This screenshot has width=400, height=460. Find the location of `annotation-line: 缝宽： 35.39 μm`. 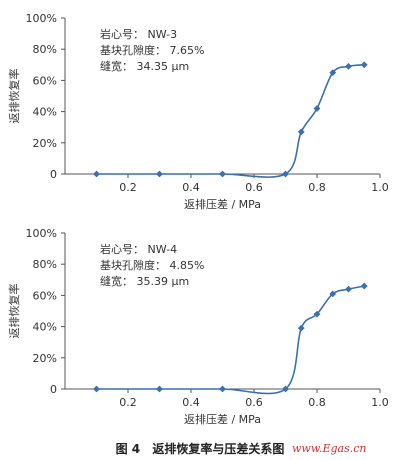

annotation-line: 缝宽： 35.39 μm is located at coordinates (144, 281).